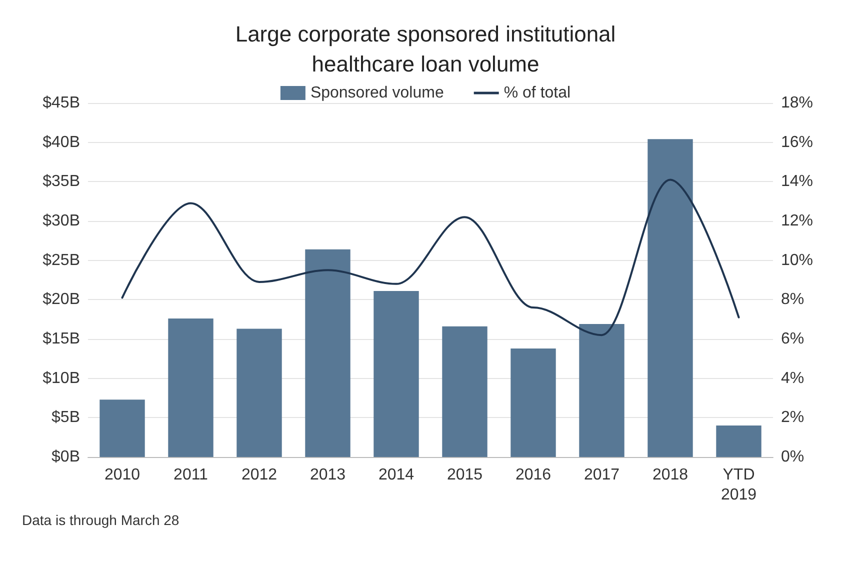 The image size is (851, 565). Describe the element at coordinates (797, 142) in the screenshot. I see `y2-tick-label: 16%` at that location.